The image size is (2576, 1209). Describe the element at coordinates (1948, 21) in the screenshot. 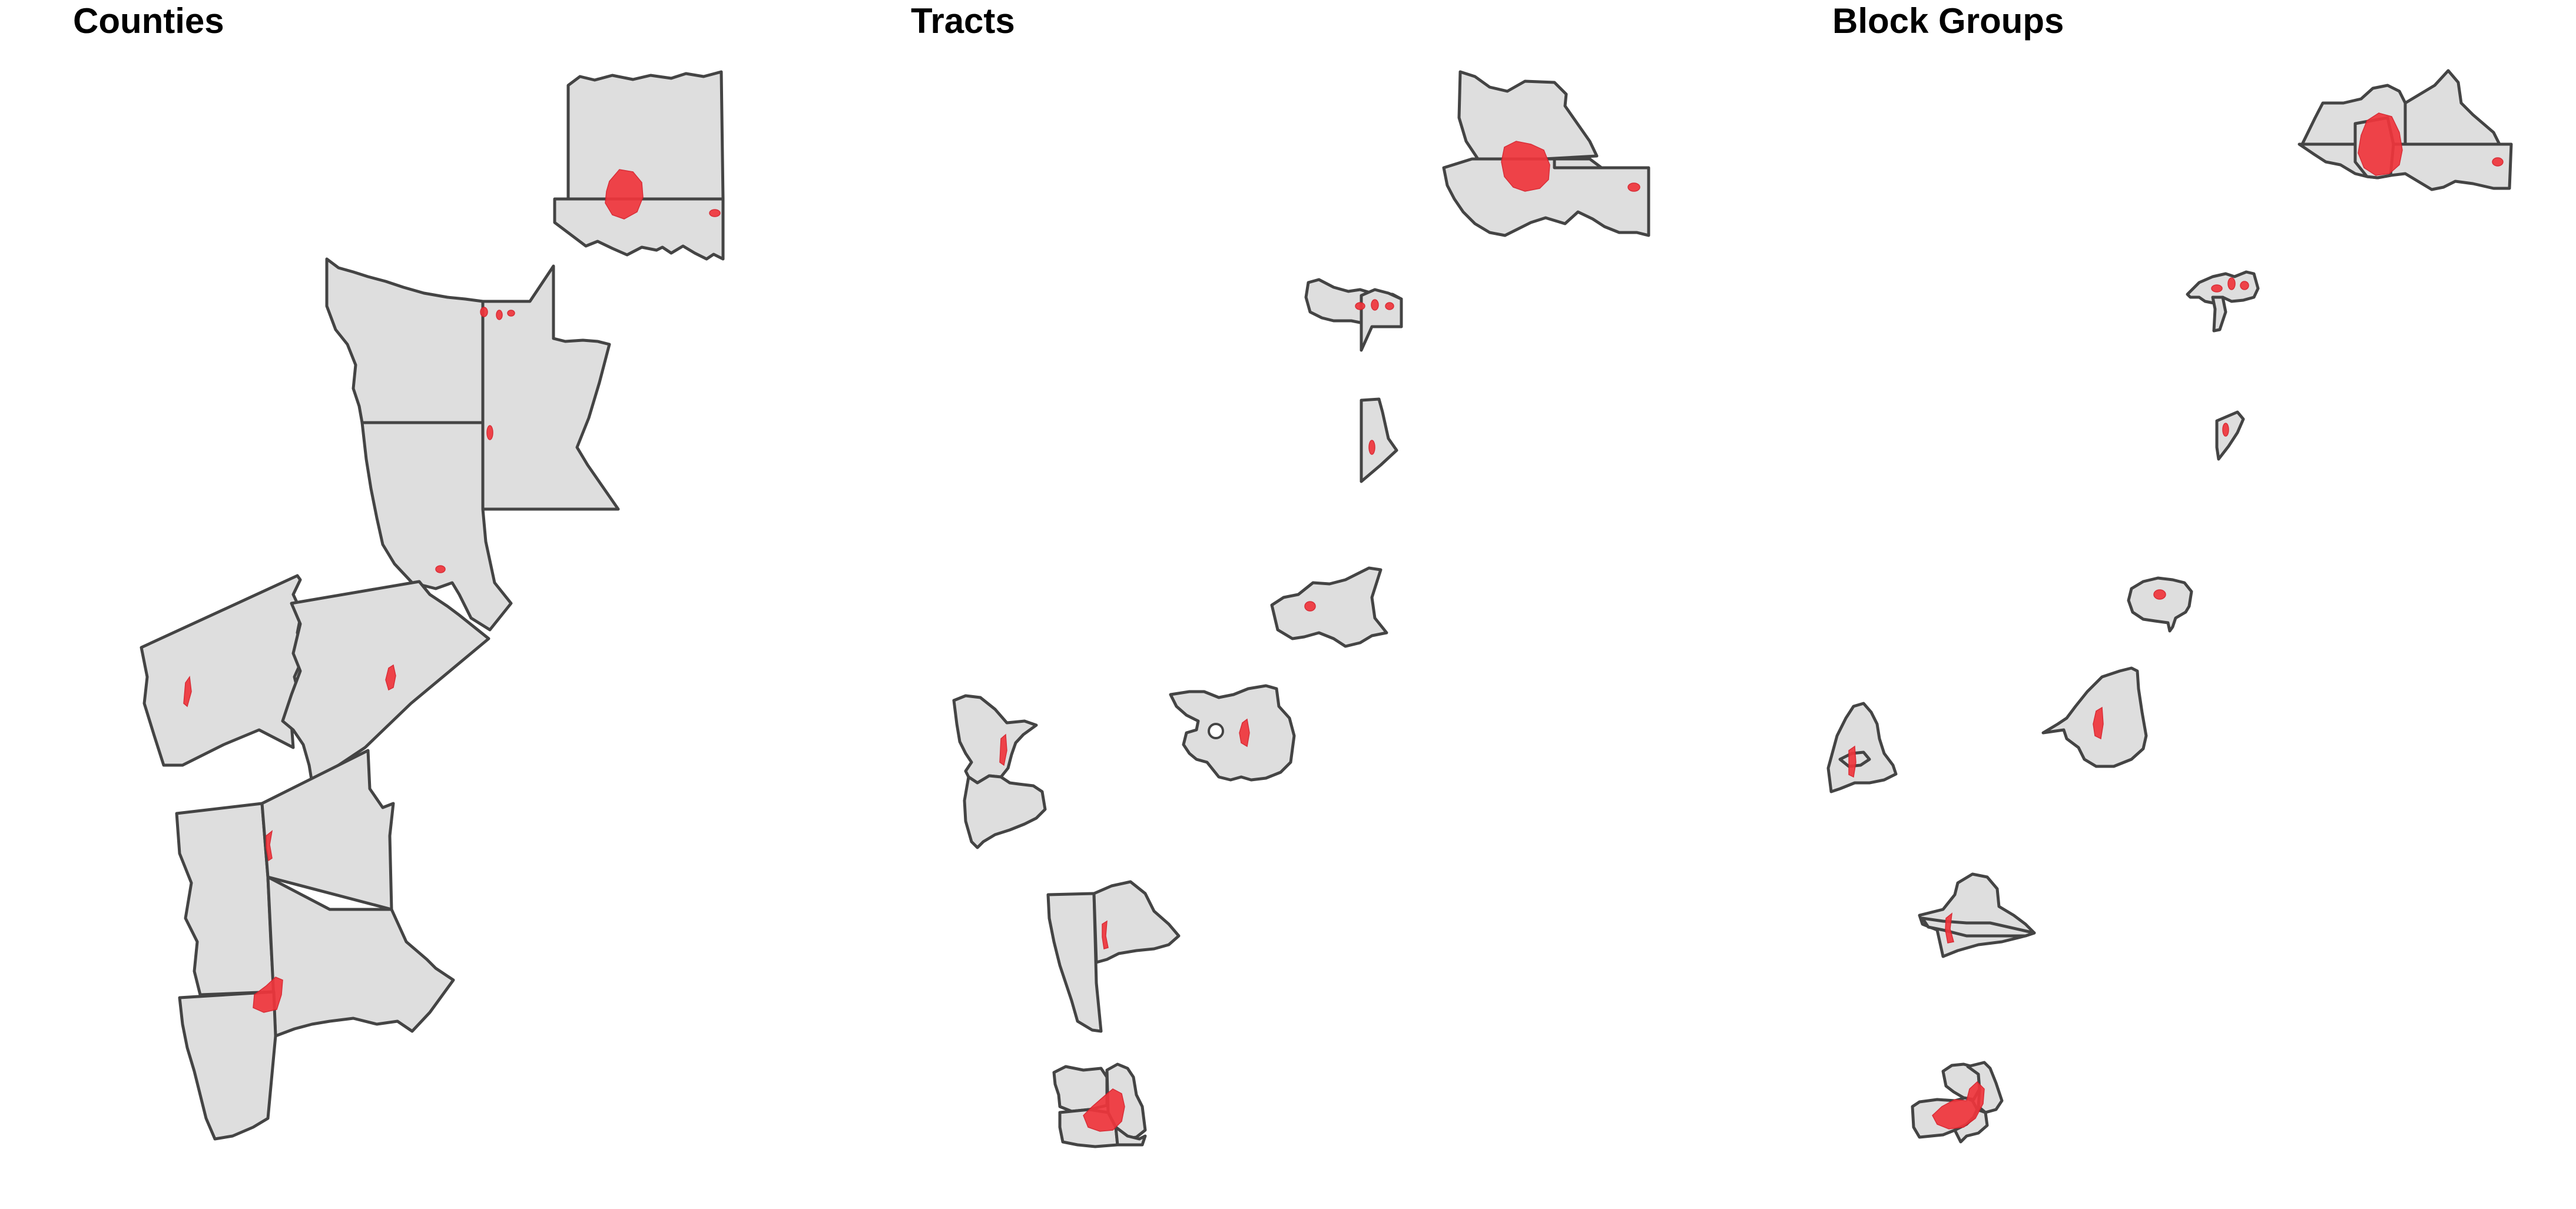

I see `panel-title-block-groups: Block Groups` at that location.